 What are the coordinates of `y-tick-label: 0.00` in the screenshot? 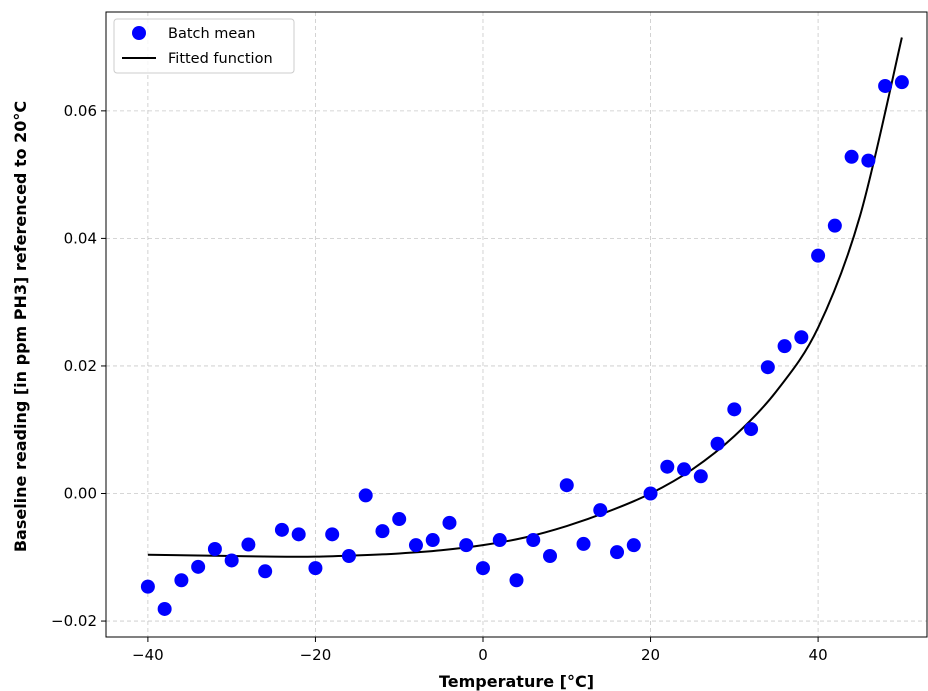 It's located at (80, 494).